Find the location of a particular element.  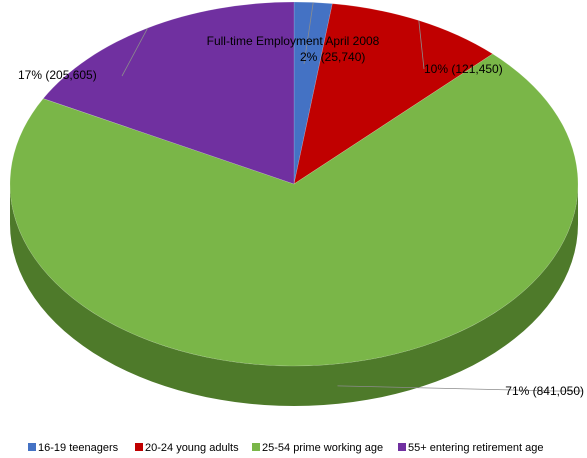

legend-swatch-55-plus is located at coordinates (402, 447).